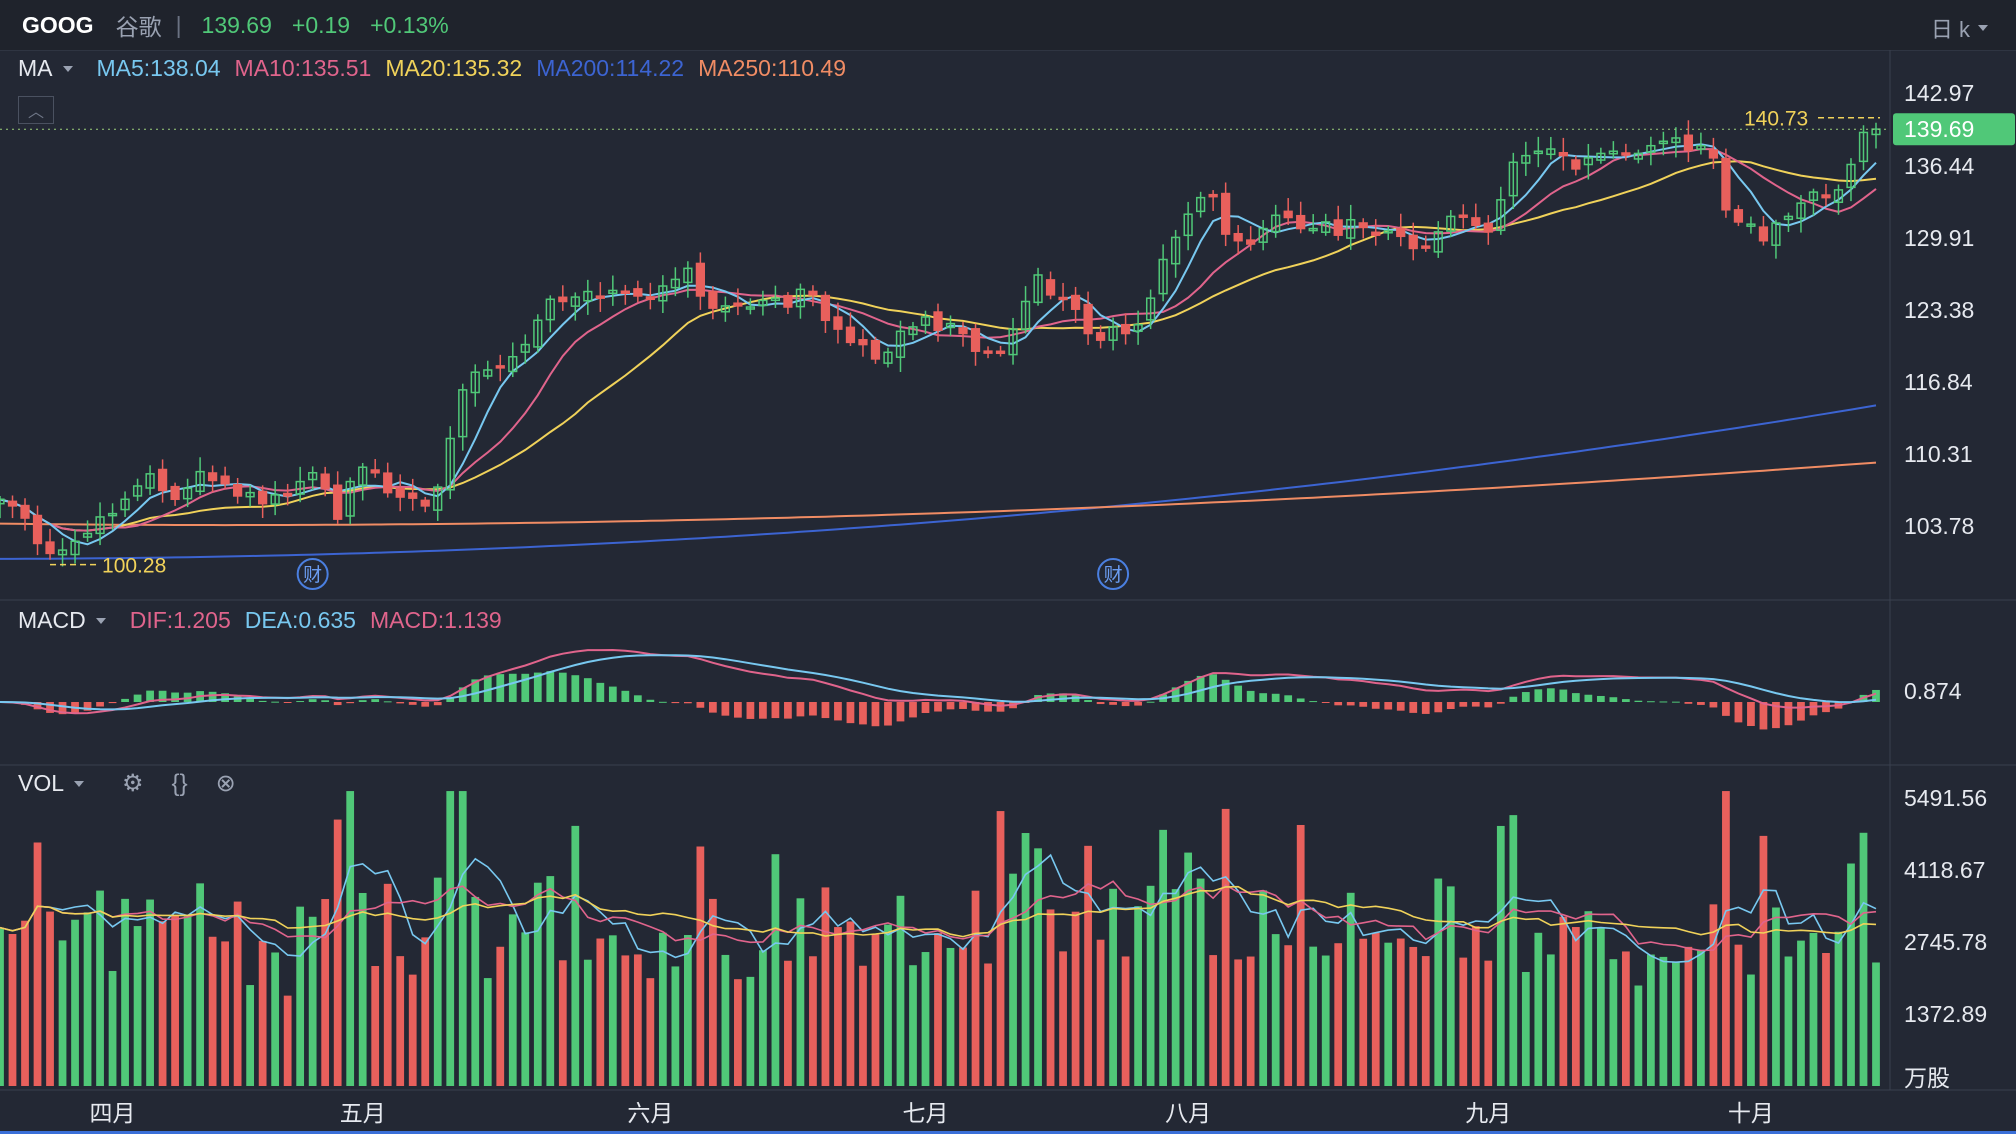 Image resolution: width=2016 pixels, height=1134 pixels. Describe the element at coordinates (58, 24) in the screenshot. I see `ticker-symbol: GOOG` at that location.